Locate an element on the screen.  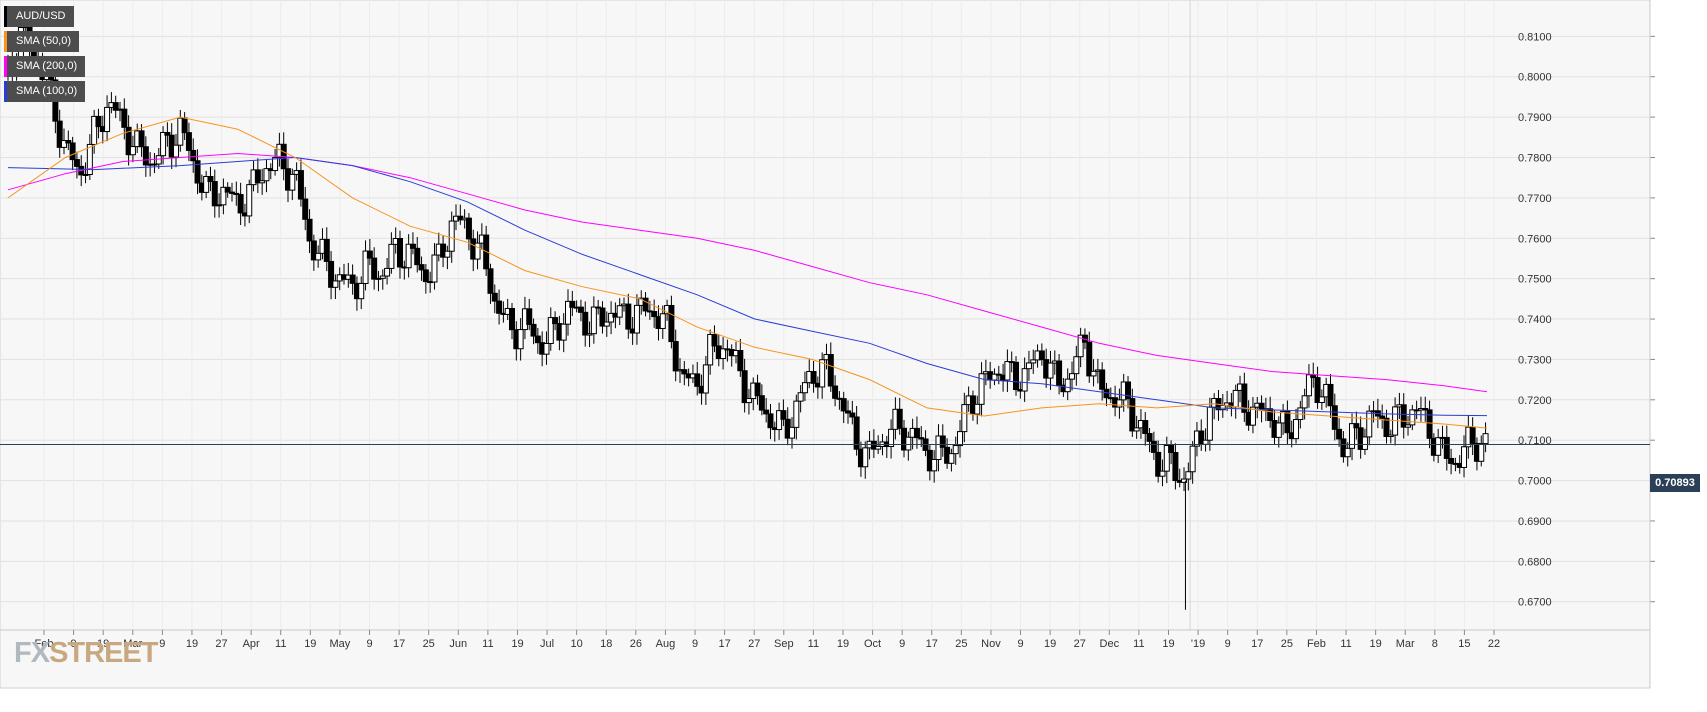
x-tick-label: Apr is located at coordinates (251, 644).